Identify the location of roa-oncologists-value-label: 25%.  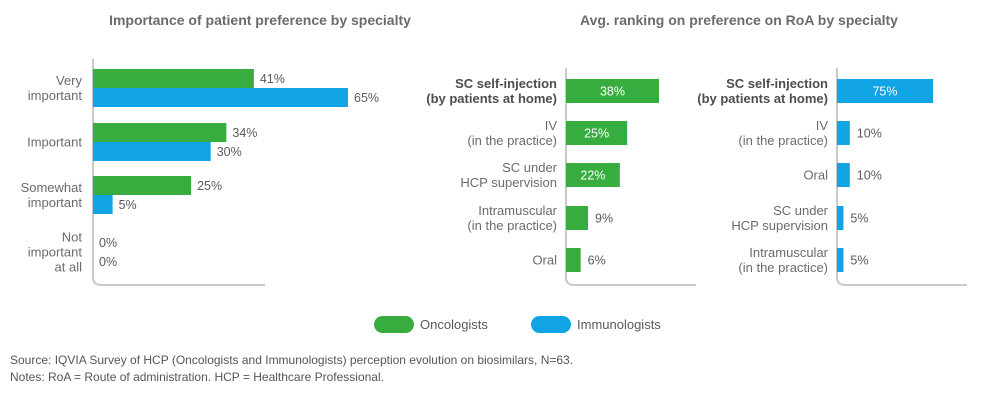
(596, 134).